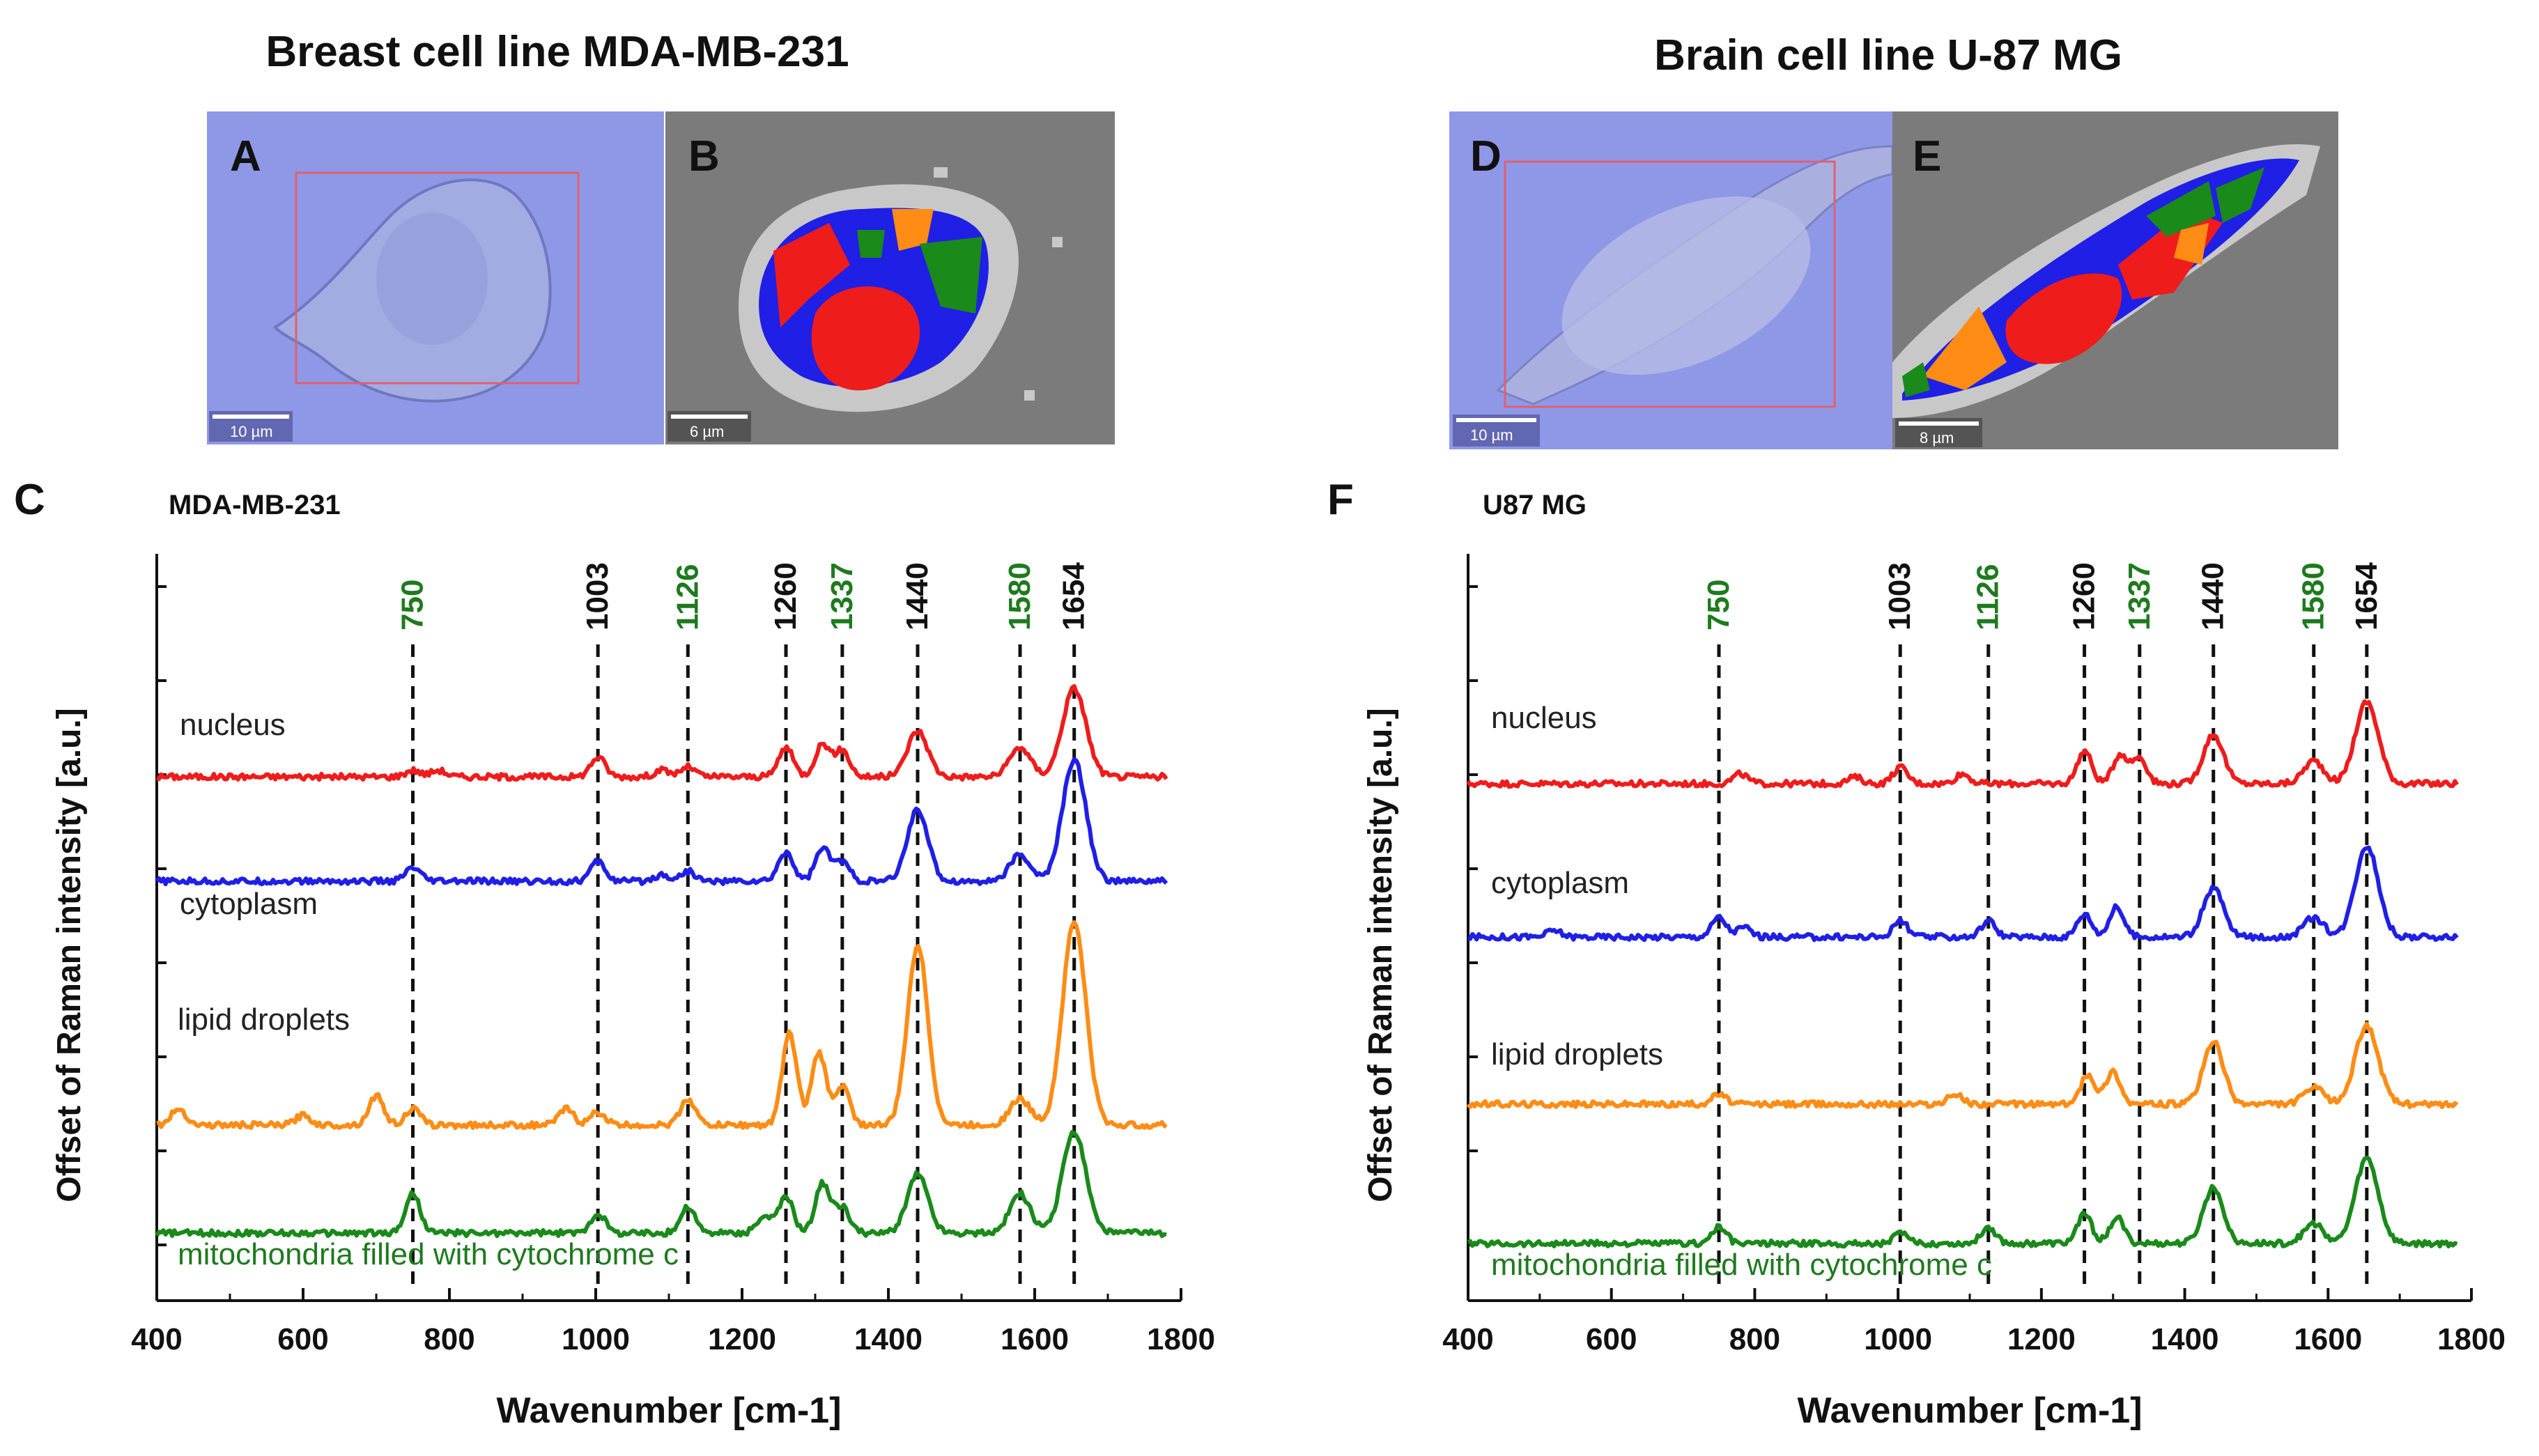 Image resolution: width=2539 pixels, height=1456 pixels. Describe the element at coordinates (245, 156) in the screenshot. I see `label-a: A` at that location.